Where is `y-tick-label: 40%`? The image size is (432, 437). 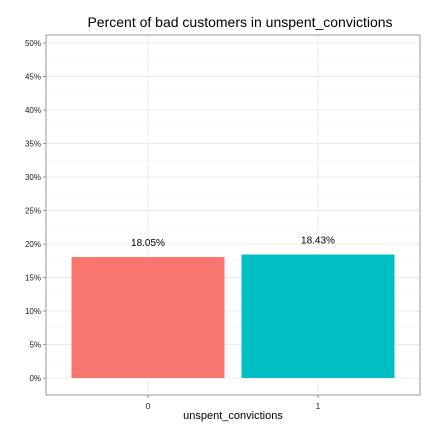
y-tick-label: 40% is located at coordinates (33, 110).